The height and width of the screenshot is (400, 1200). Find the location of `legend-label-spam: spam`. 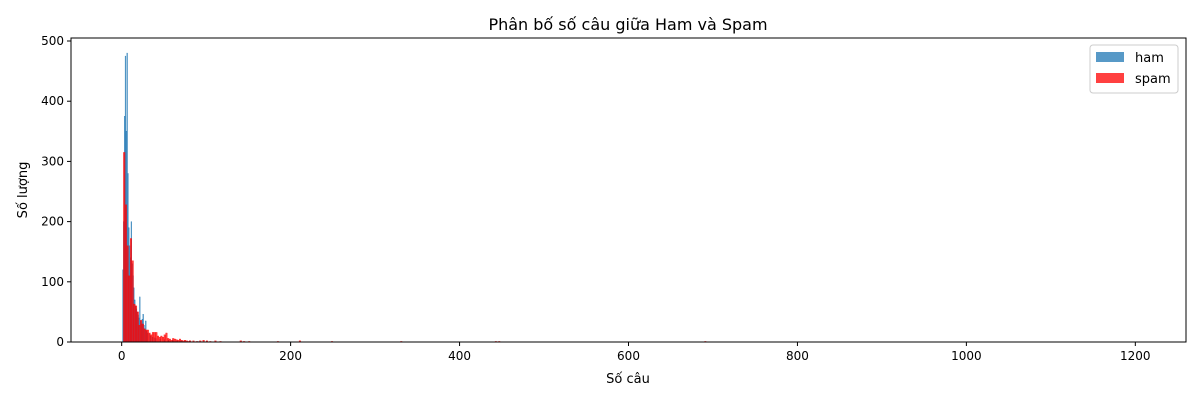

legend-label-spam: spam is located at coordinates (1153, 79).